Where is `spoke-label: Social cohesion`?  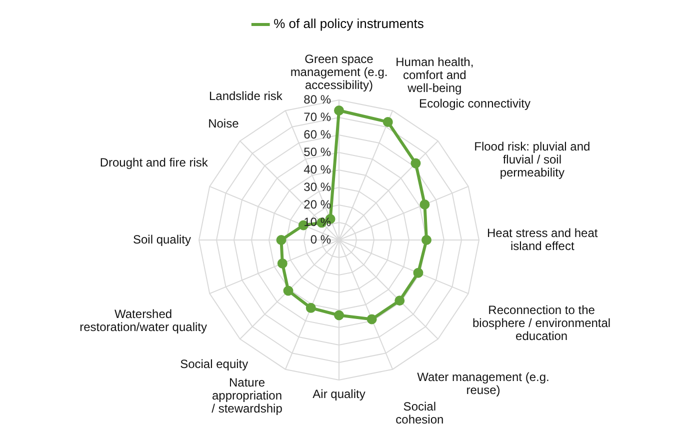
spoke-label: Social cohesion is located at coordinates (420, 413).